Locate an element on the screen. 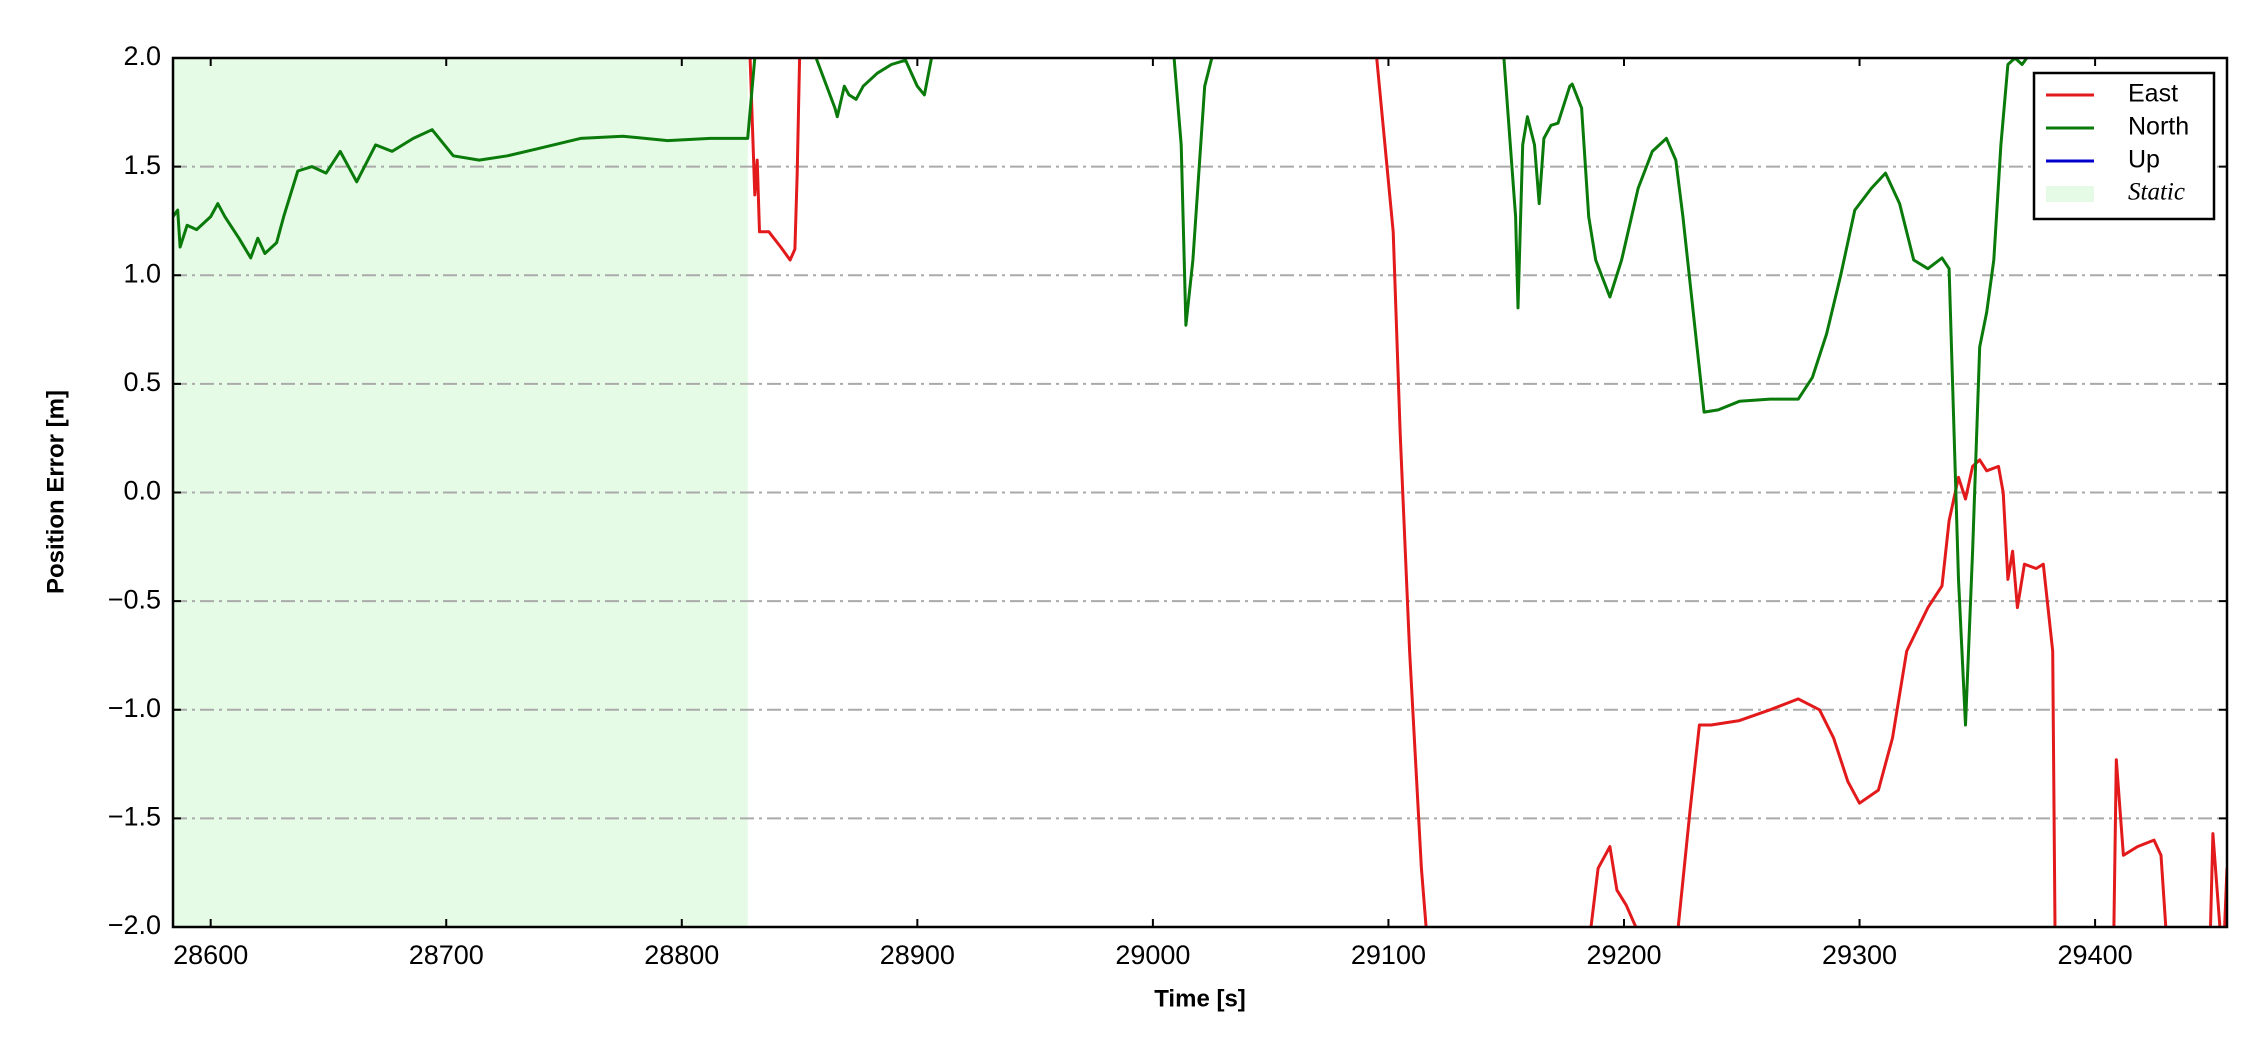 The image size is (2250, 1050). y-tick-label: 1.0 is located at coordinates (142, 273).